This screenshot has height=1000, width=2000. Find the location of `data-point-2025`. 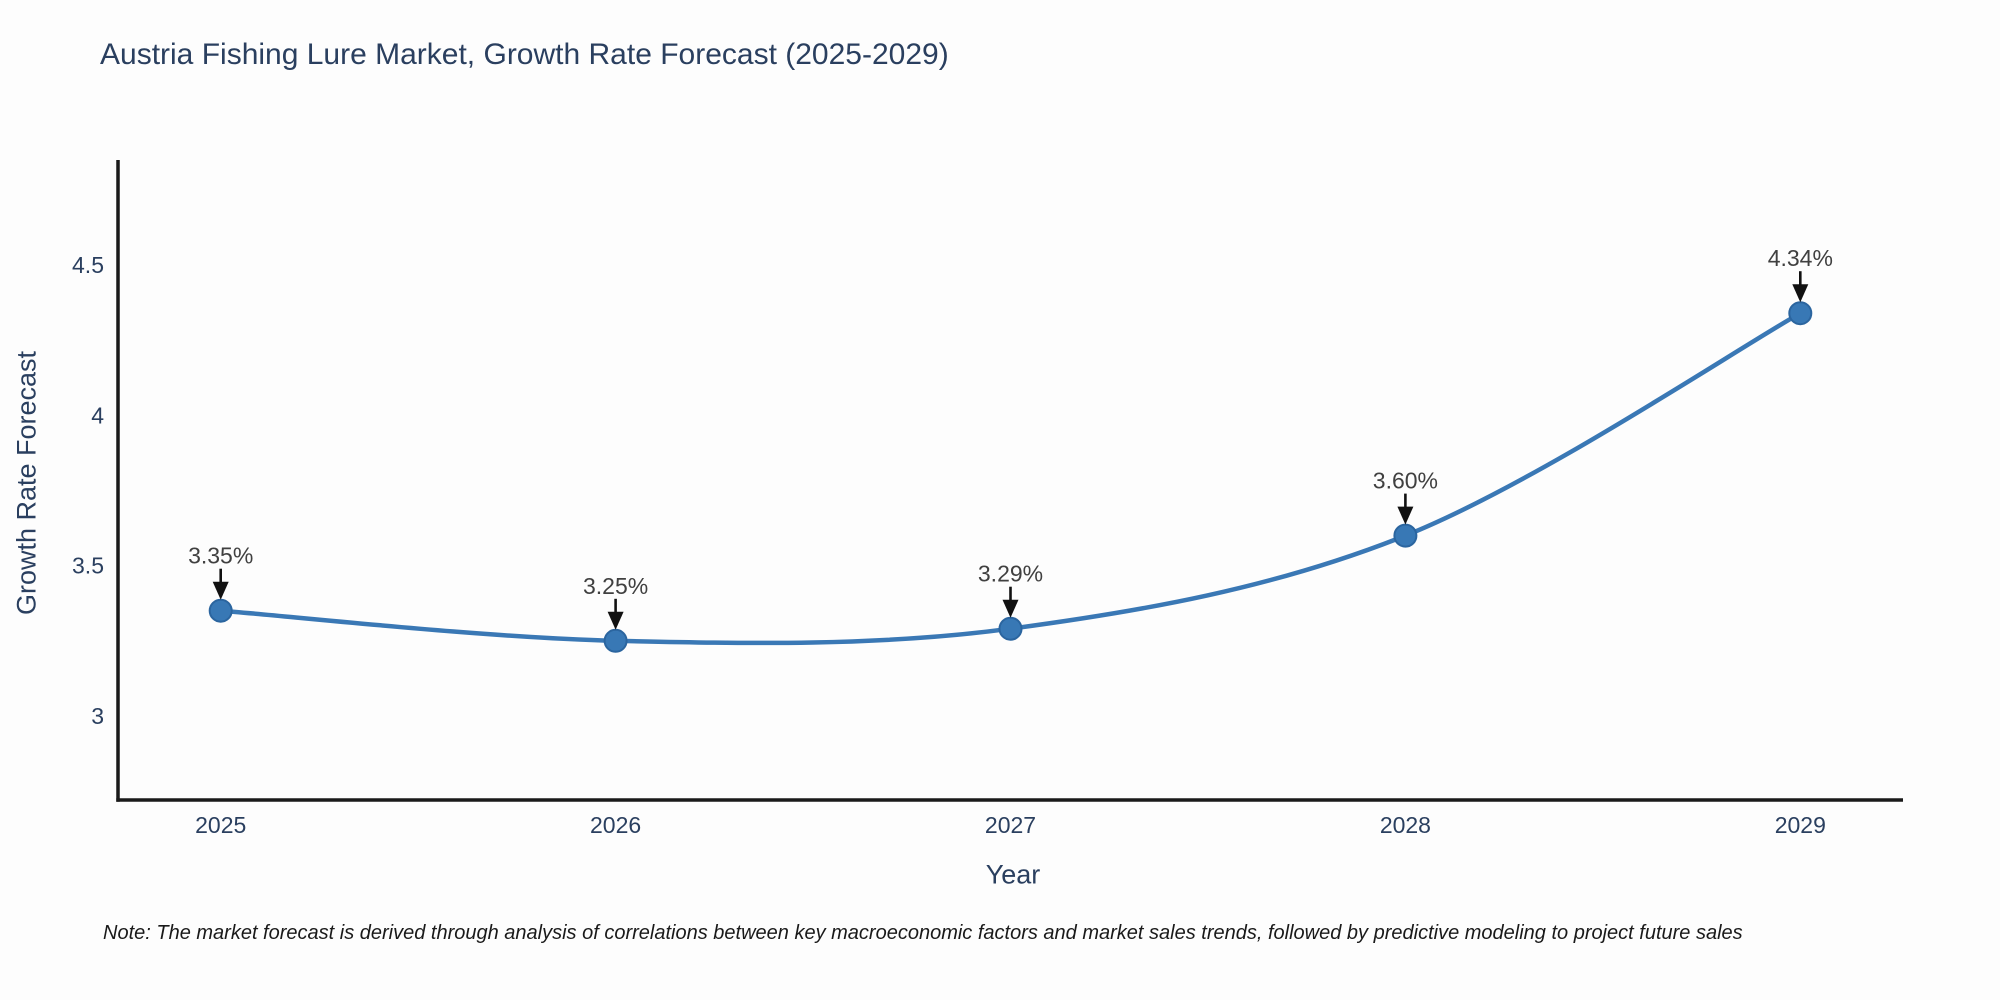

data-point-2025 is located at coordinates (220, 610).